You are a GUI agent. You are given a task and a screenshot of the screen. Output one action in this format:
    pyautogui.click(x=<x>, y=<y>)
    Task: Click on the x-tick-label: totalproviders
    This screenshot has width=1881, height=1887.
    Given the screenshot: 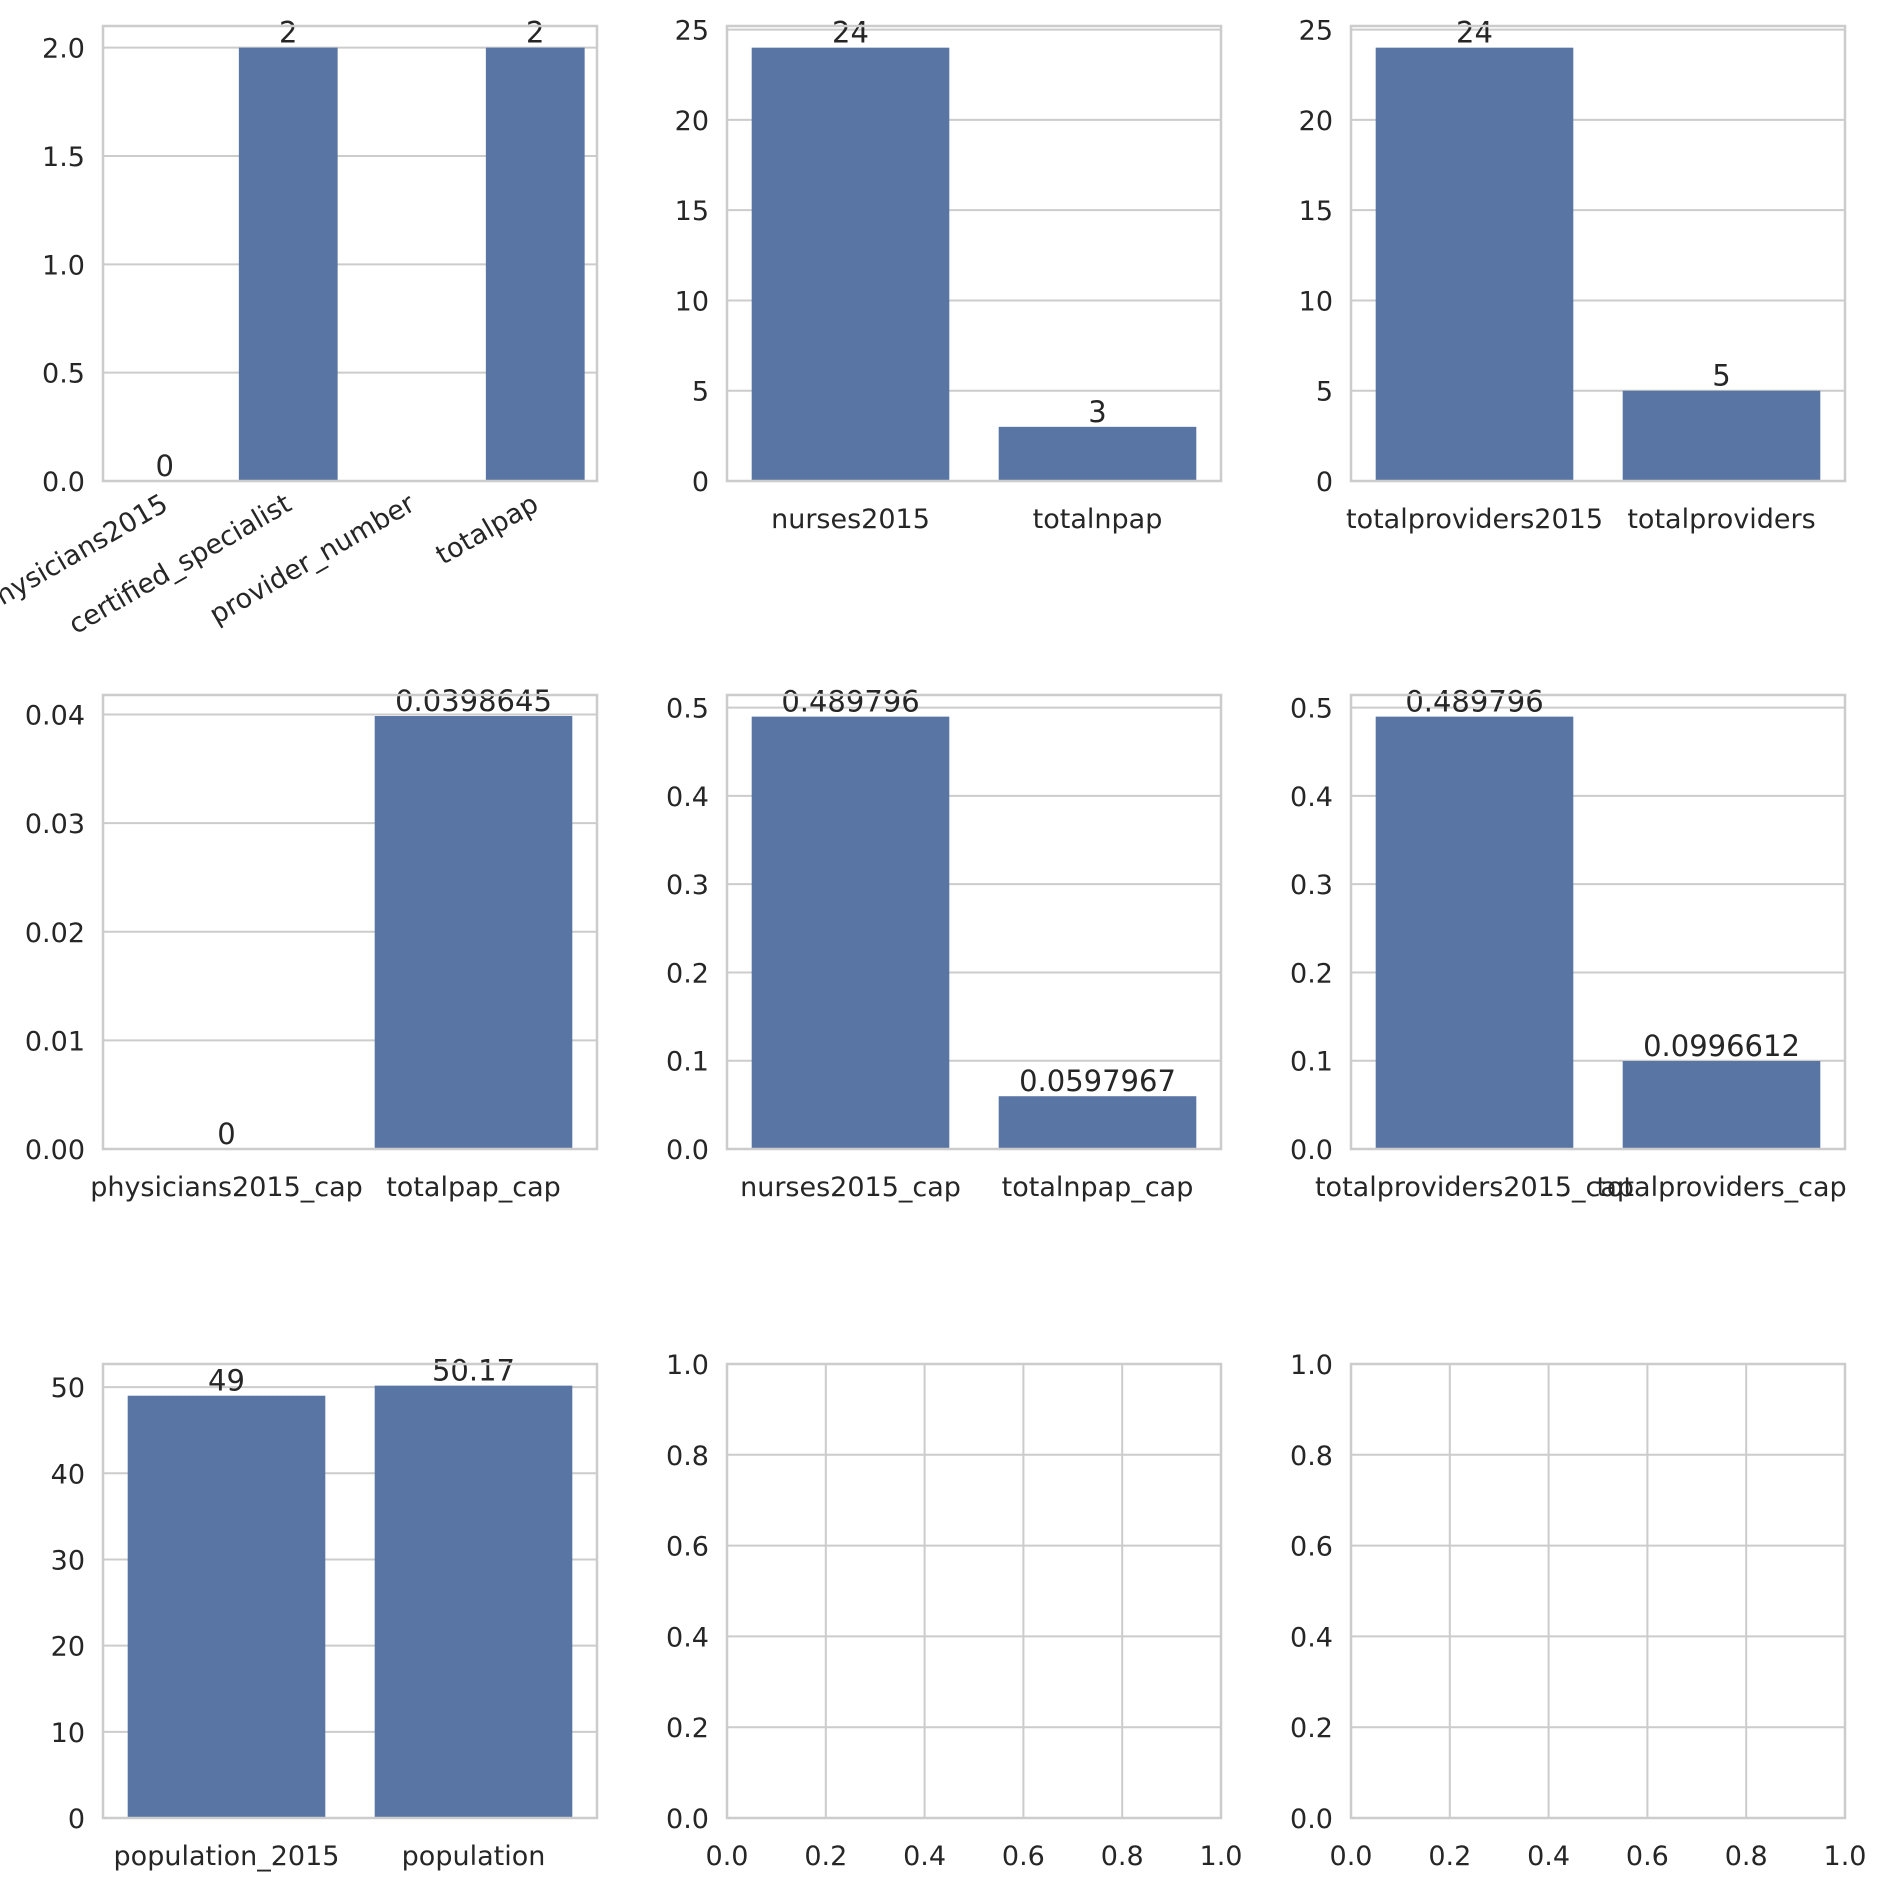 What is the action you would take?
    pyautogui.click(x=1721, y=519)
    